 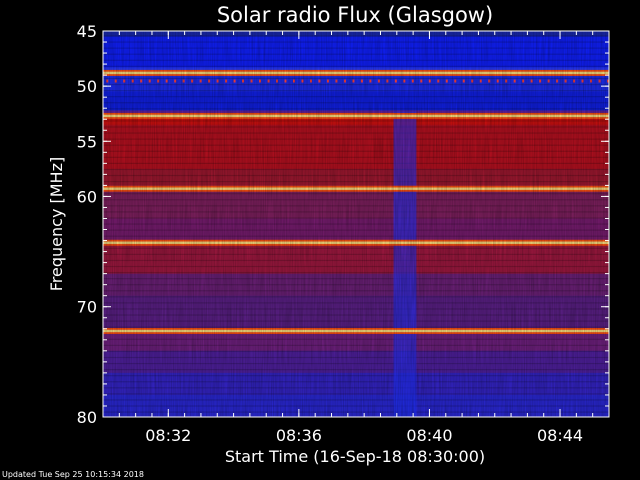 What do you see at coordinates (73, 474) in the screenshot?
I see `updated-timestamp: Updated Tue Sep 25 10:15:34 2018` at bounding box center [73, 474].